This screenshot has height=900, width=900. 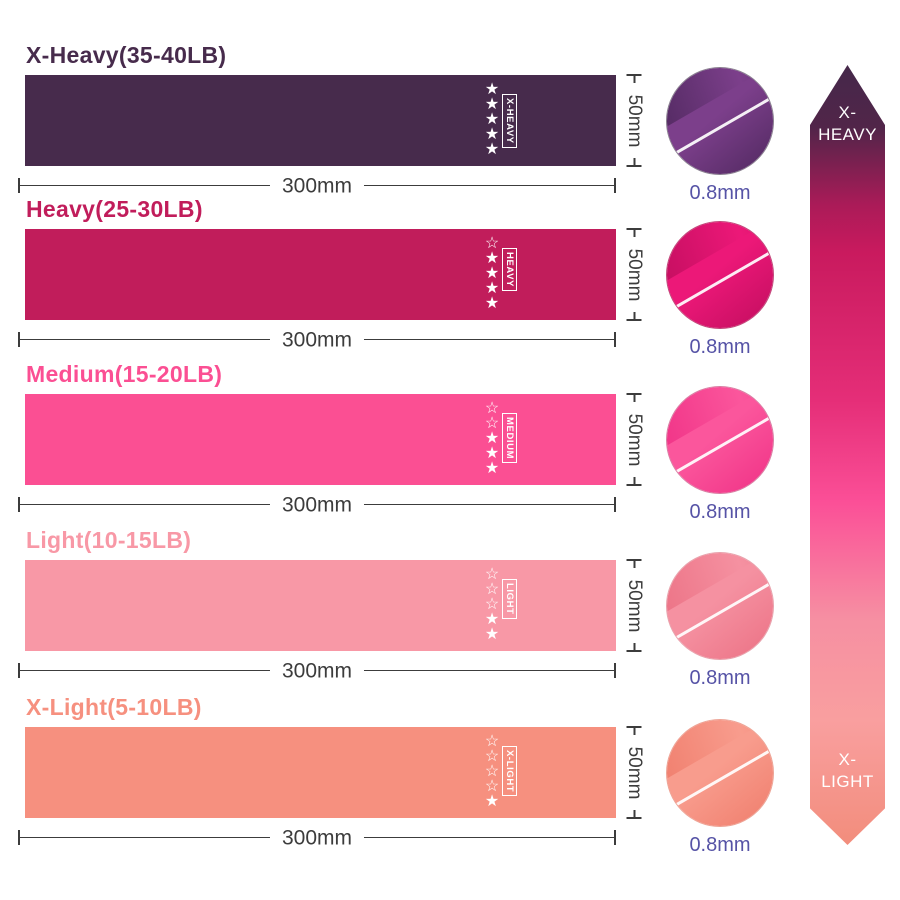 I want to click on band-title: X-Light(5-10LB), so click(x=114, y=707).